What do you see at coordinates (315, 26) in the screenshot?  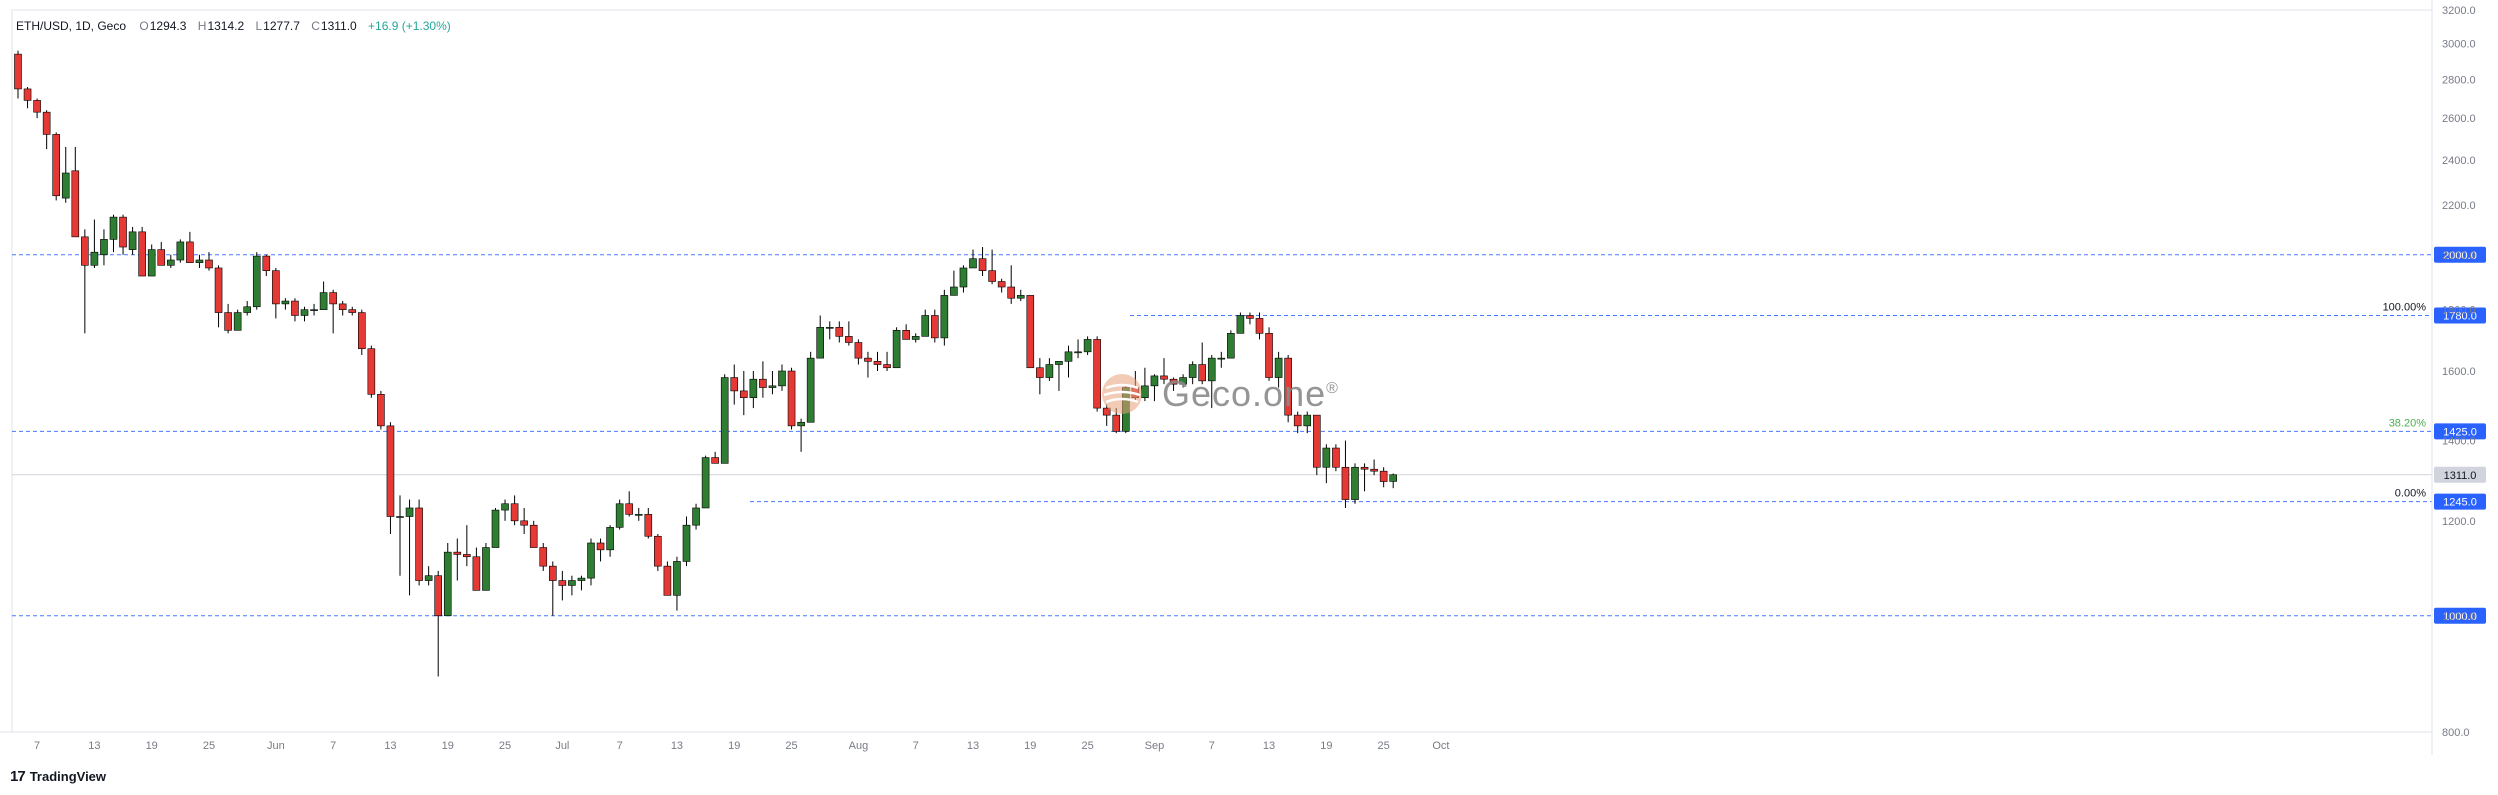 I see `close-label: C` at bounding box center [315, 26].